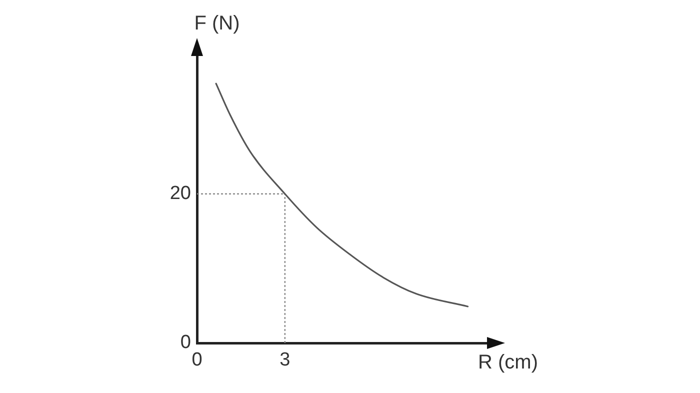  I want to click on y-tick-label: 20, so click(180, 193).